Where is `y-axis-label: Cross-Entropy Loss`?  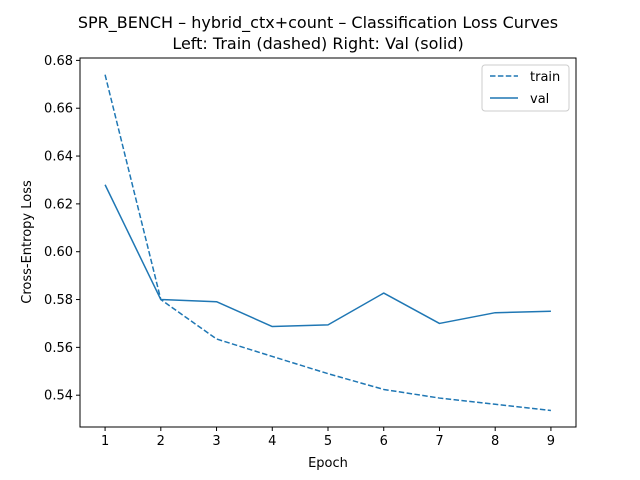 y-axis-label: Cross-Entropy Loss is located at coordinates (27, 242).